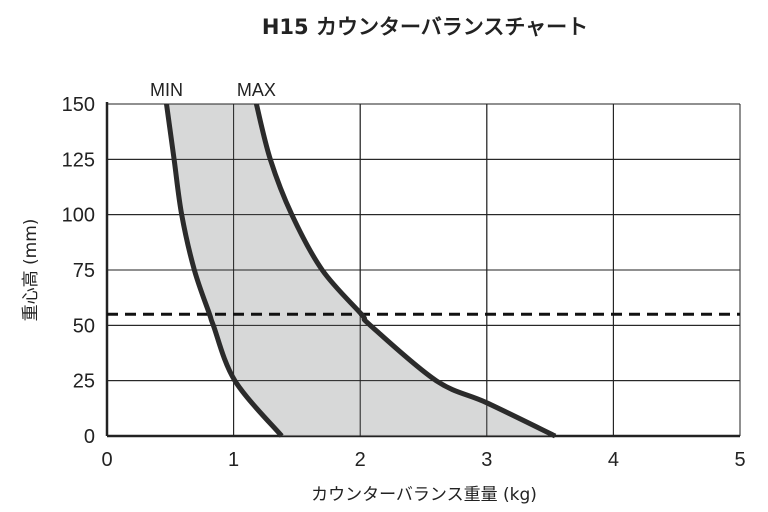  I want to click on y-tick-label: 50, so click(84, 326).